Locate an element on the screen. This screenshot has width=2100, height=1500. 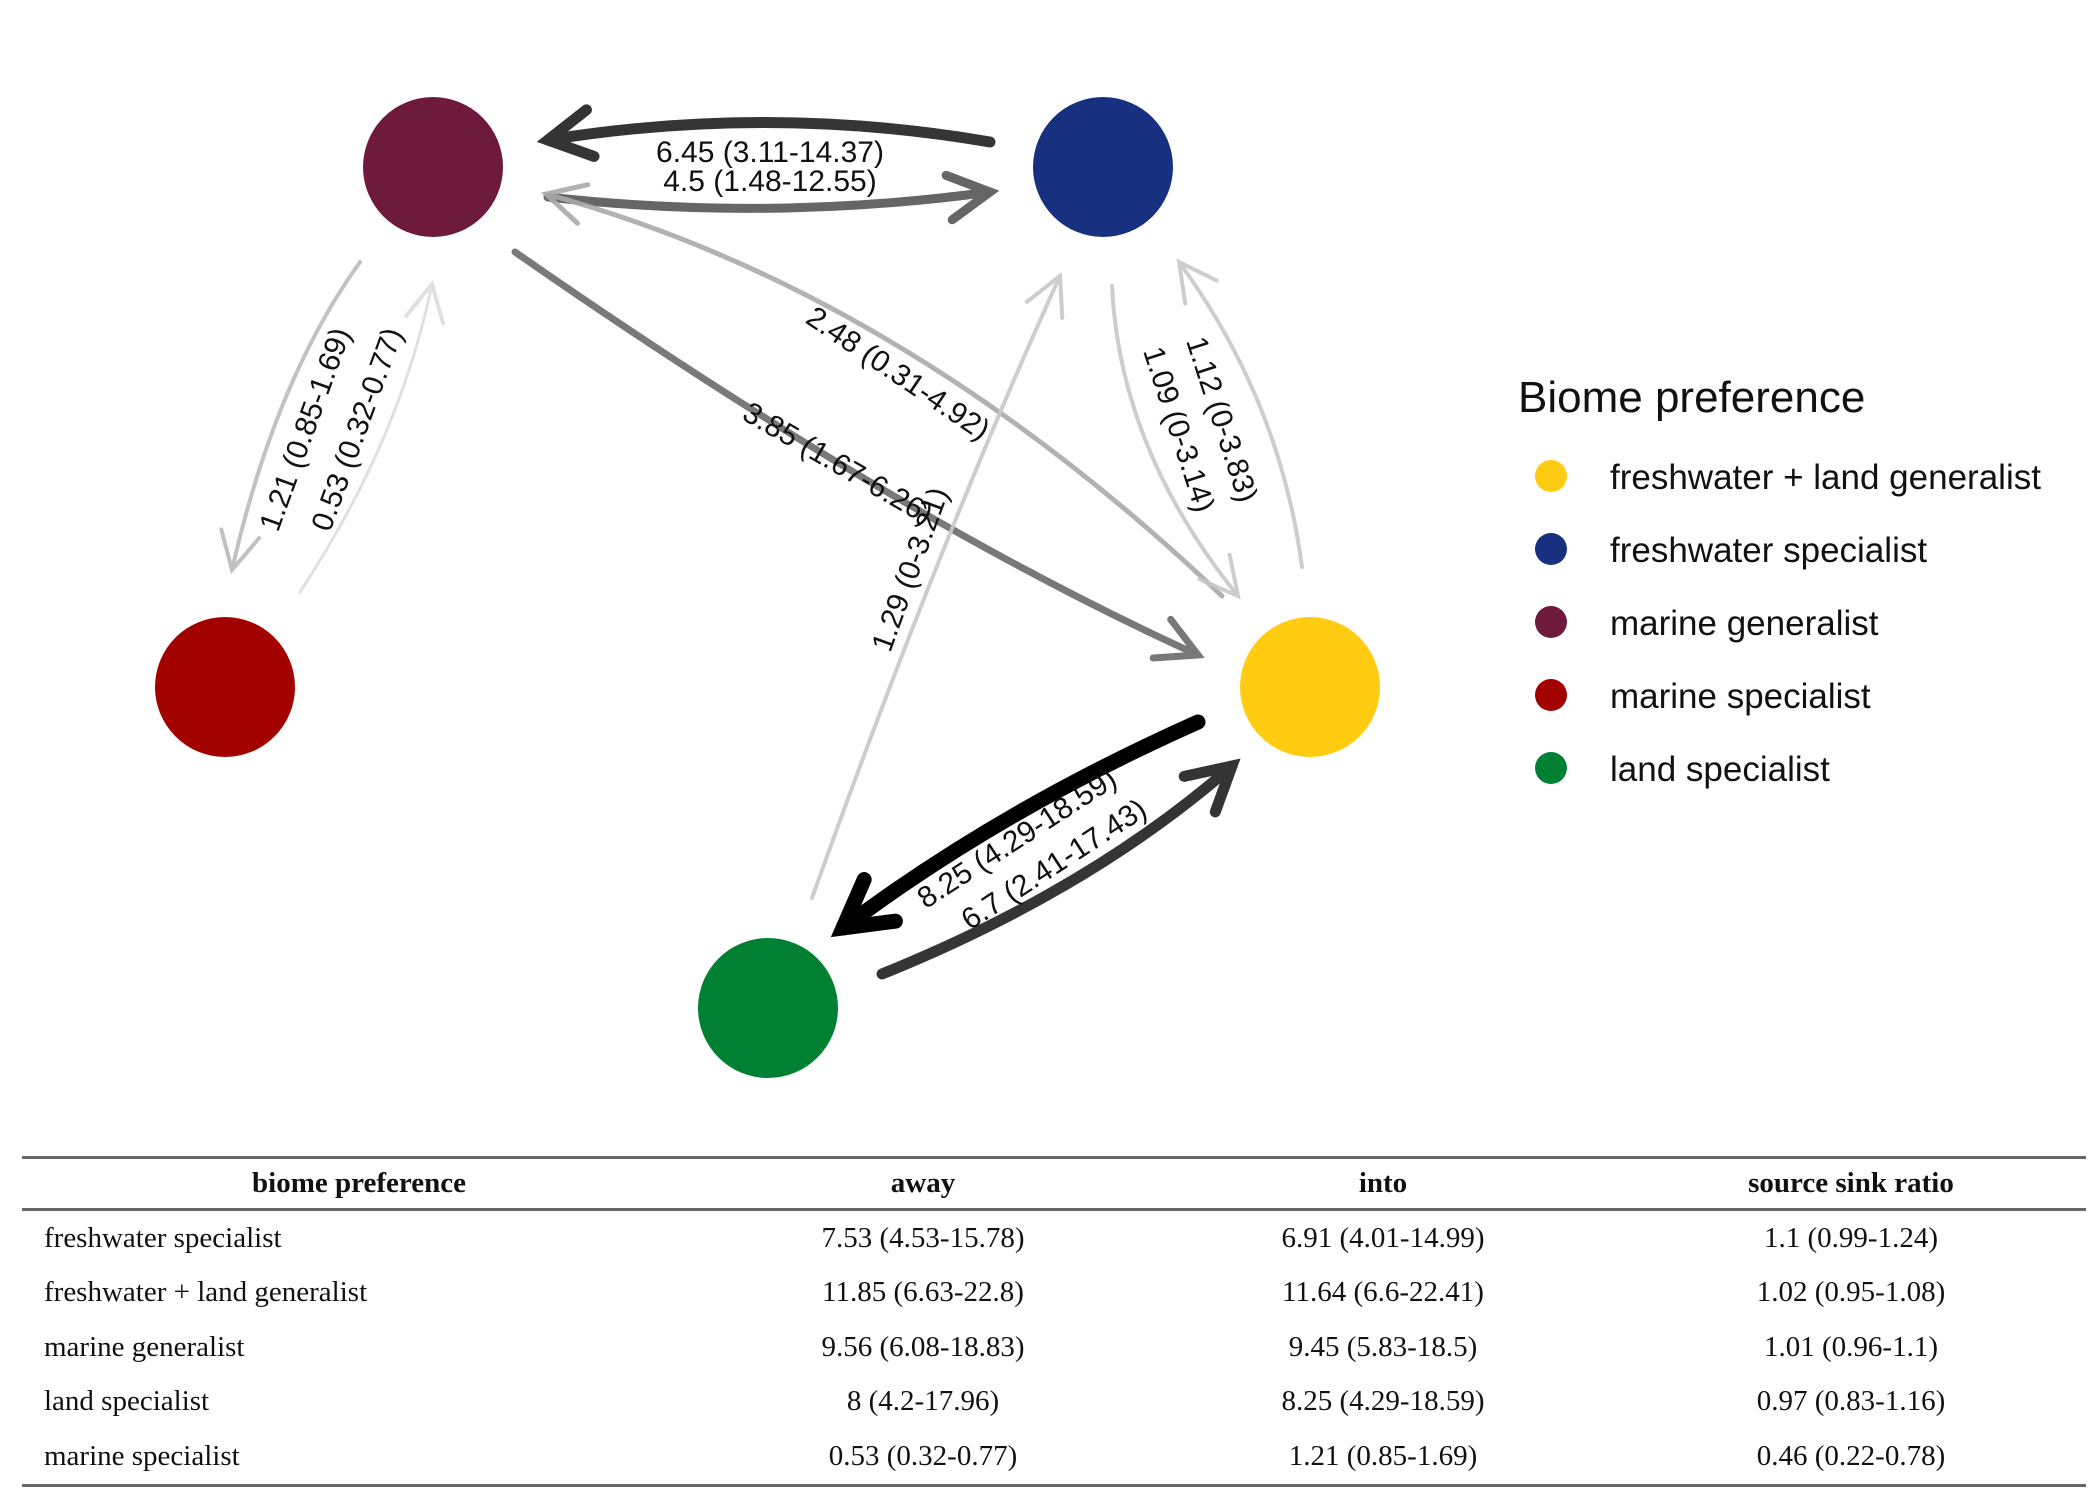
header-into: into is located at coordinates (1383, 1183).